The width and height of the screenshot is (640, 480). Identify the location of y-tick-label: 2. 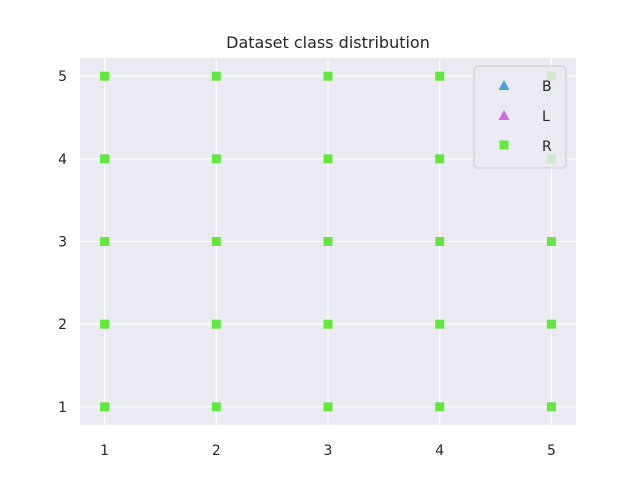
(62, 325).